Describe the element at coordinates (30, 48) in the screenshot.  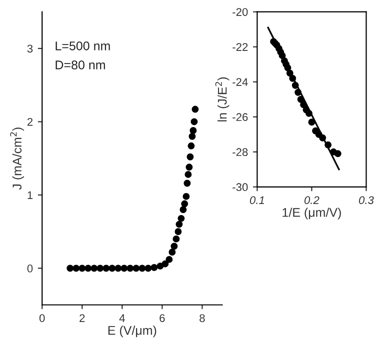
I see `y-tick-label: 3` at that location.